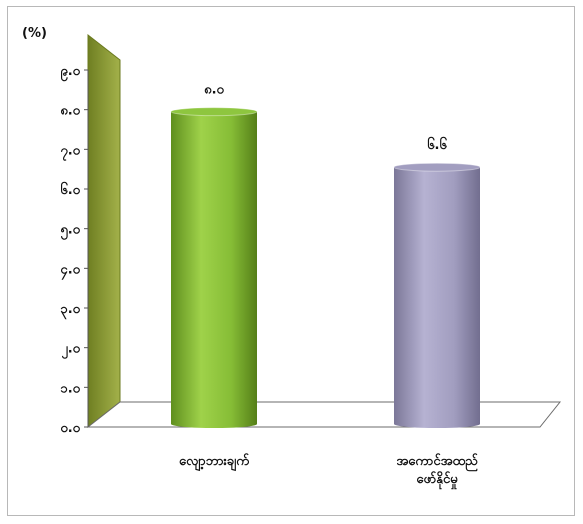 This screenshot has height=524, width=583. I want to click on y-tick-label: ၈.၀, so click(70, 111).